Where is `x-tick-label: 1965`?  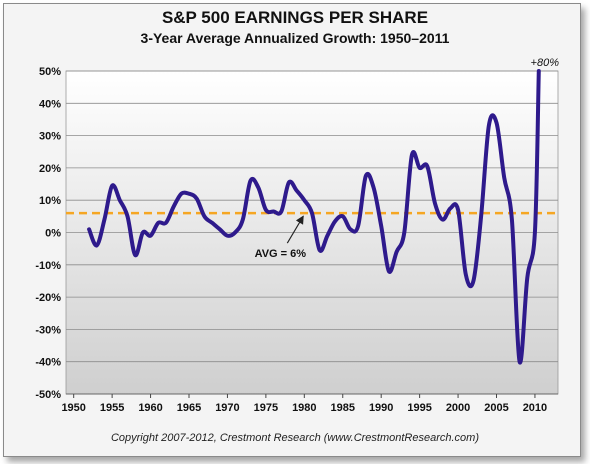 x-tick-label: 1965 is located at coordinates (189, 408).